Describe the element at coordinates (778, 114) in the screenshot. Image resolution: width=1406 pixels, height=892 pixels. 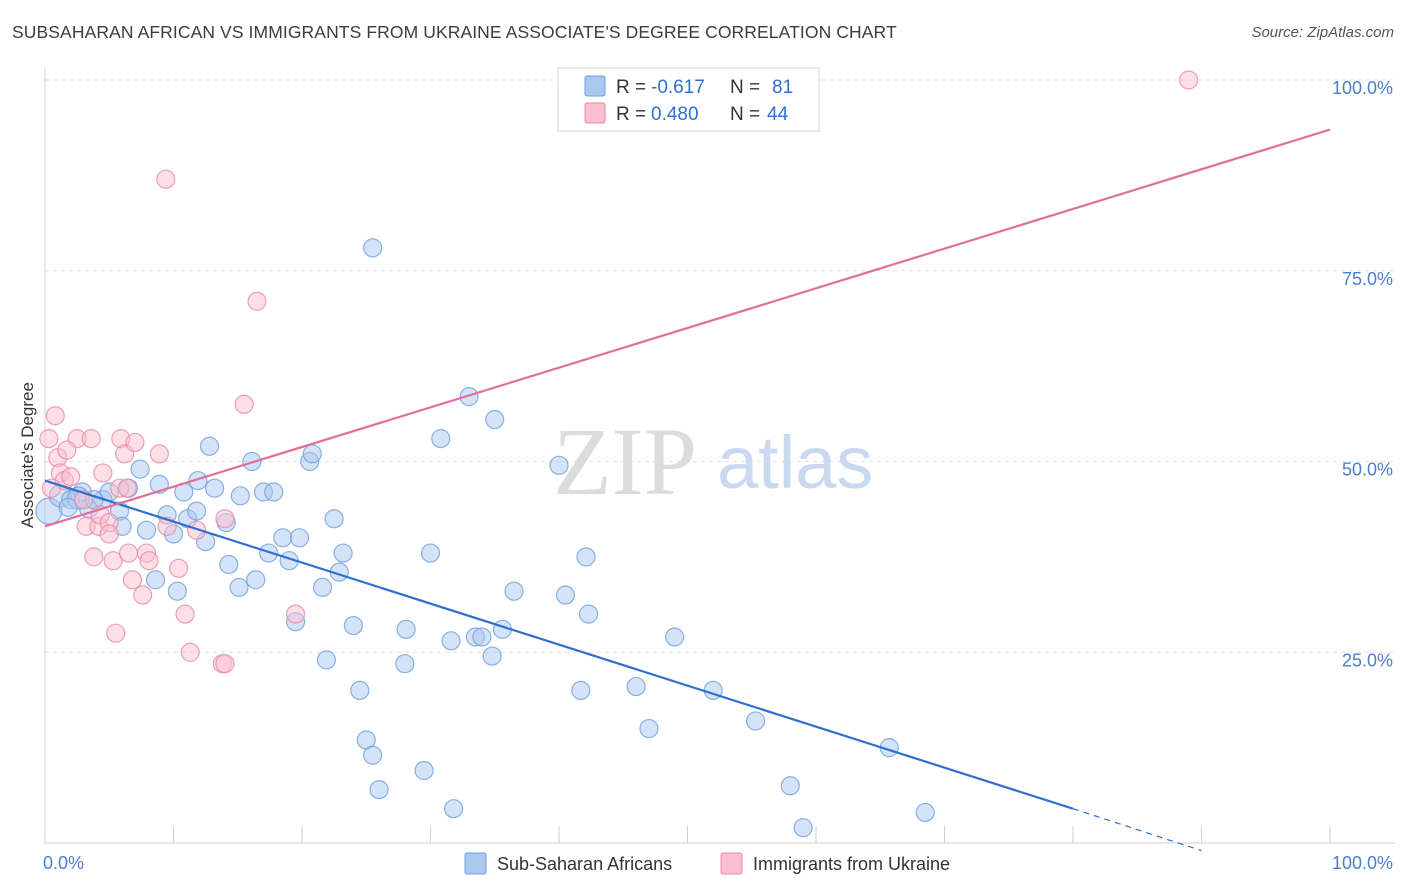
I see `legend-n-value-ukraine: 44` at that location.